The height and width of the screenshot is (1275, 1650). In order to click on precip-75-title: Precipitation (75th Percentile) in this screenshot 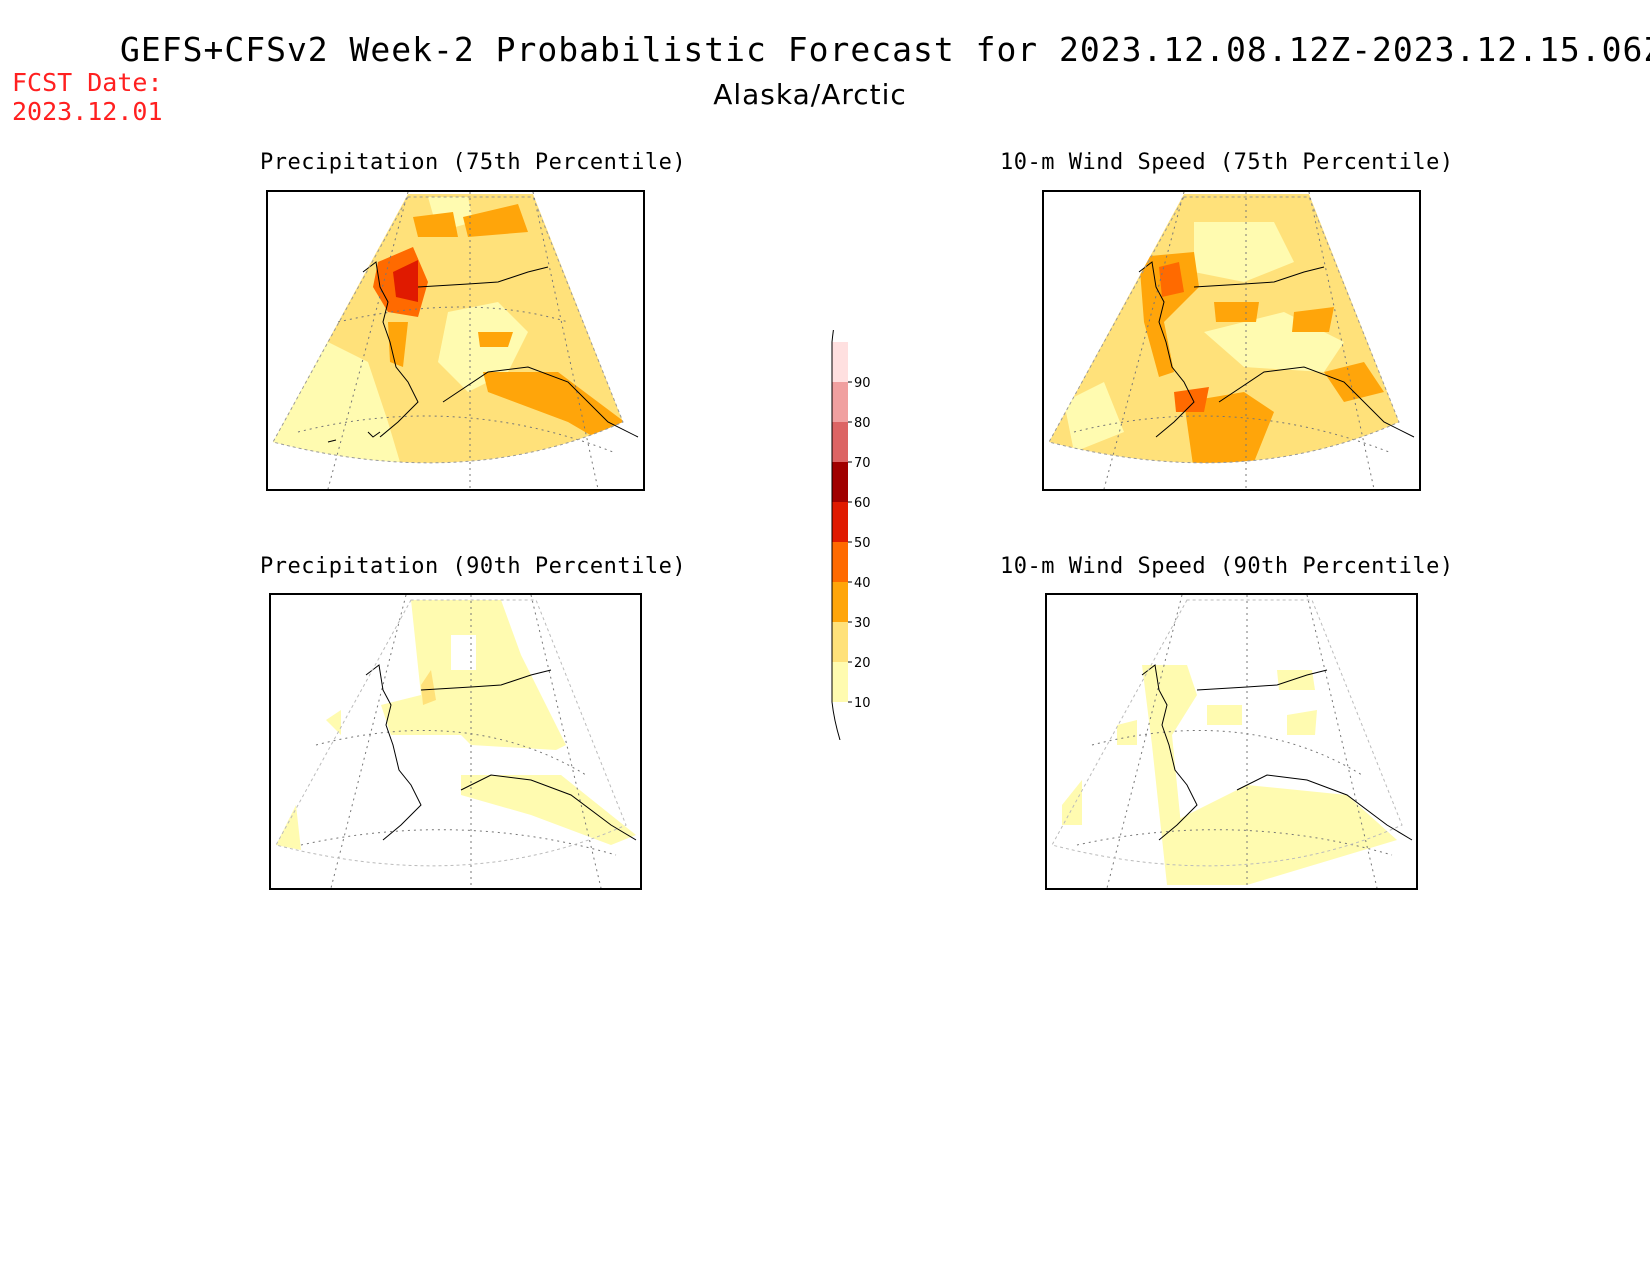, I will do `click(473, 162)`.